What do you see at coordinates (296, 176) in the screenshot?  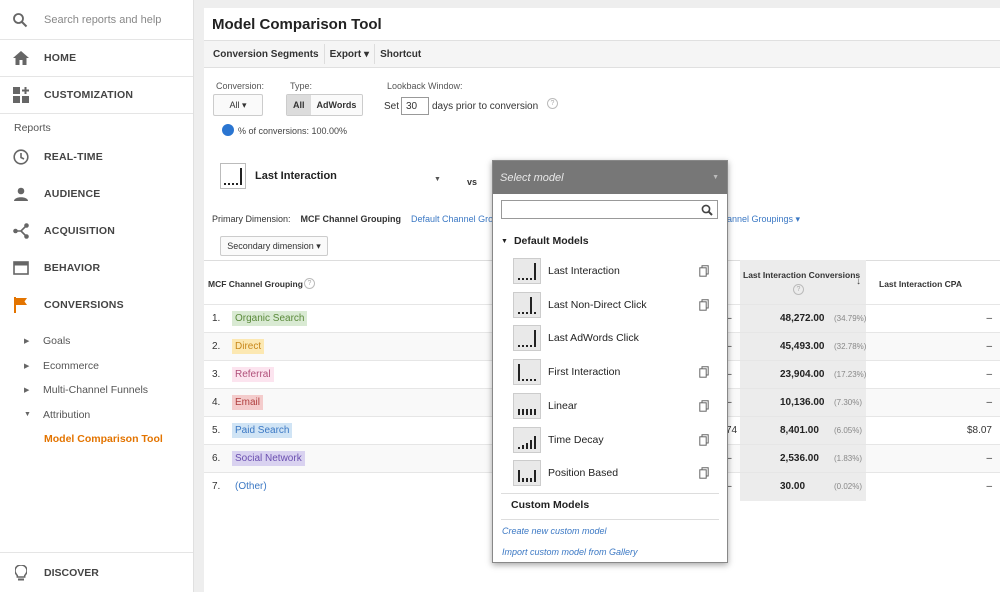 I see `model-left-label: Last Interaction` at bounding box center [296, 176].